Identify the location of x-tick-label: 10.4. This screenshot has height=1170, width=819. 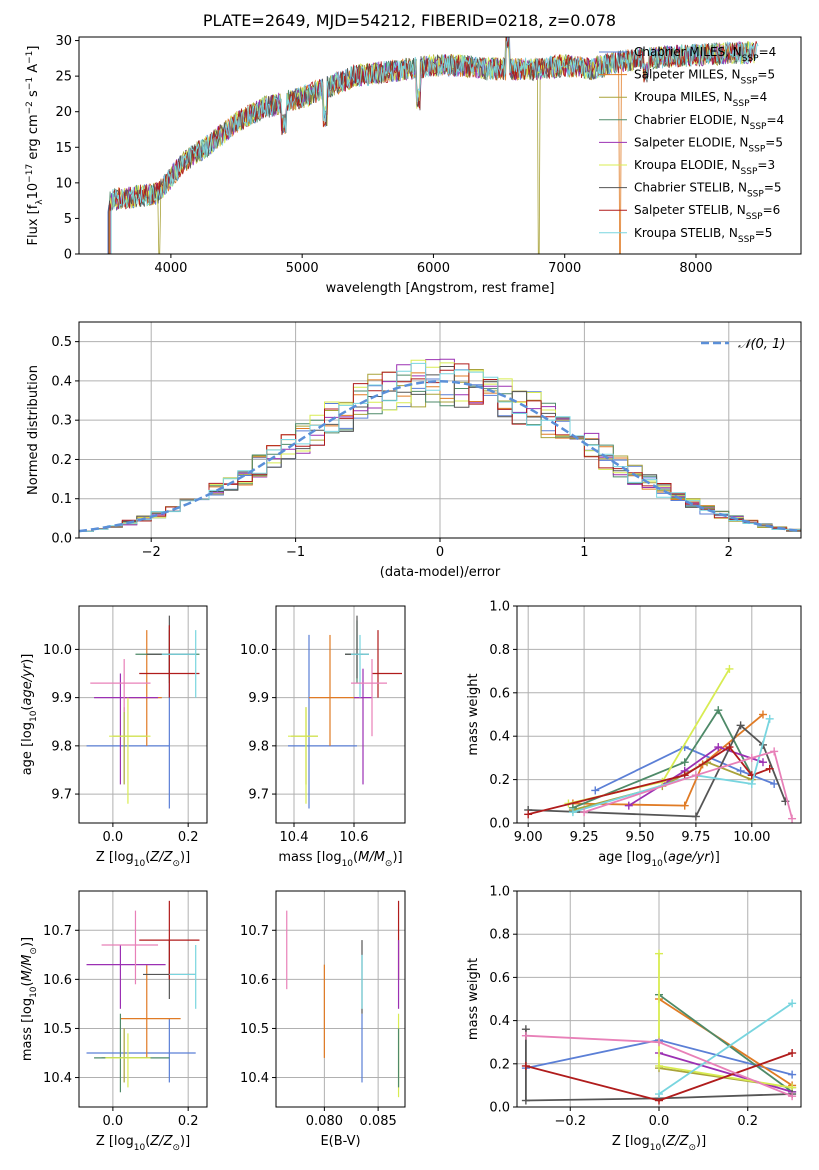
(294, 837).